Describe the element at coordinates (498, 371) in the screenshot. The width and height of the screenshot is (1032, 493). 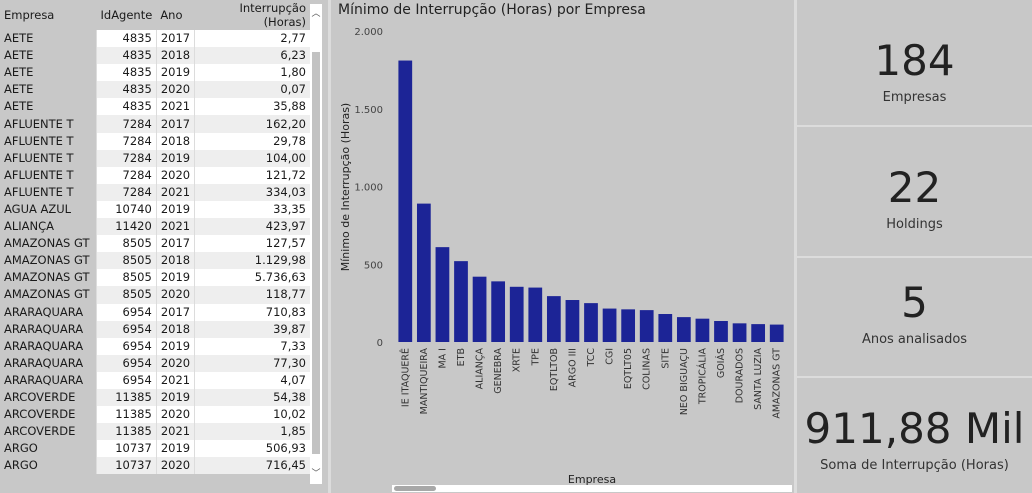
I see `x-tick-label: GENEBRA` at that location.